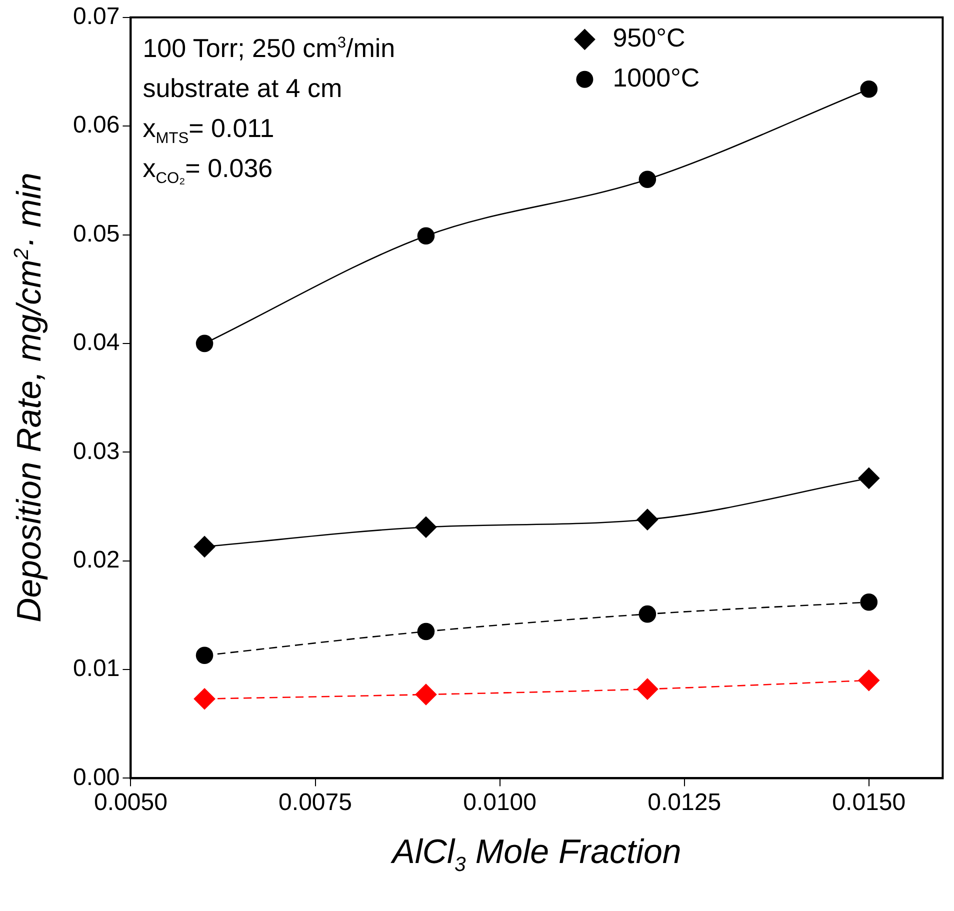  Describe the element at coordinates (96, 16) in the screenshot. I see `y-tick-label: 0.07` at that location.